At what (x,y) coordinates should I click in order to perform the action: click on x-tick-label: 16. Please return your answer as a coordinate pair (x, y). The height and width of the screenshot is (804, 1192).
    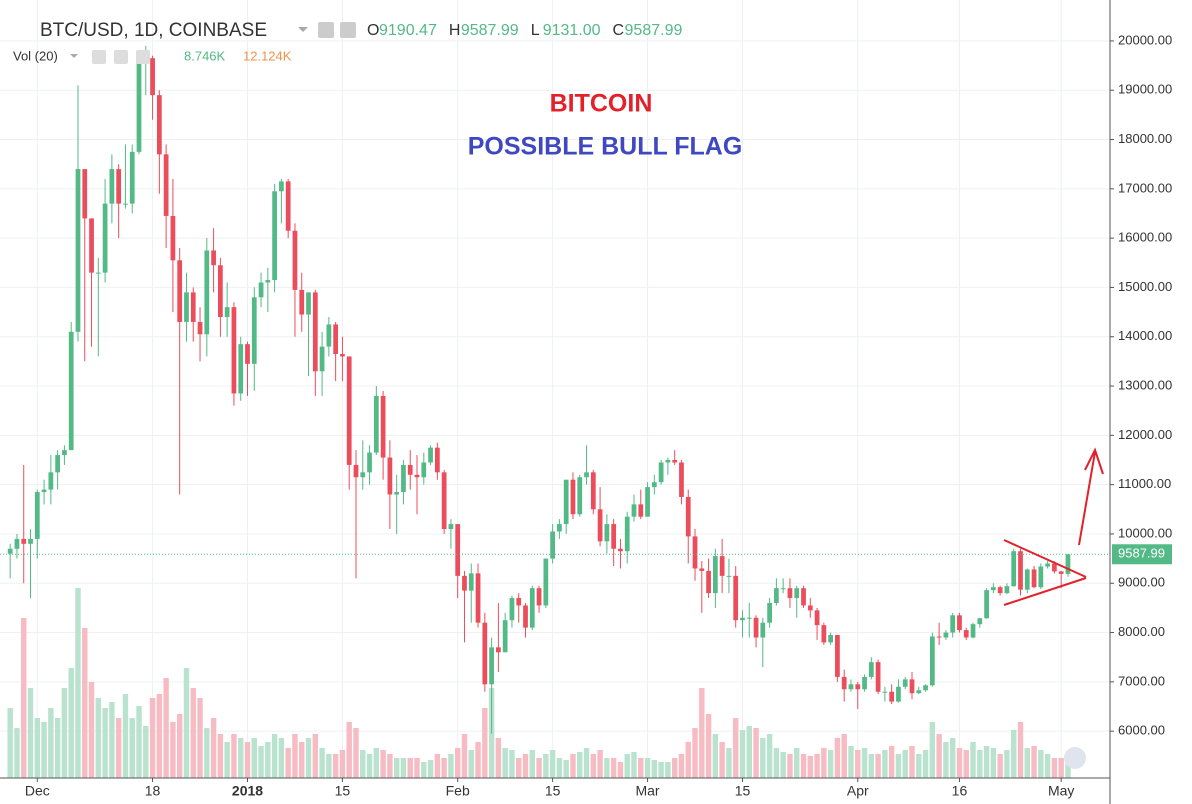
    Looking at the image, I should click on (960, 791).